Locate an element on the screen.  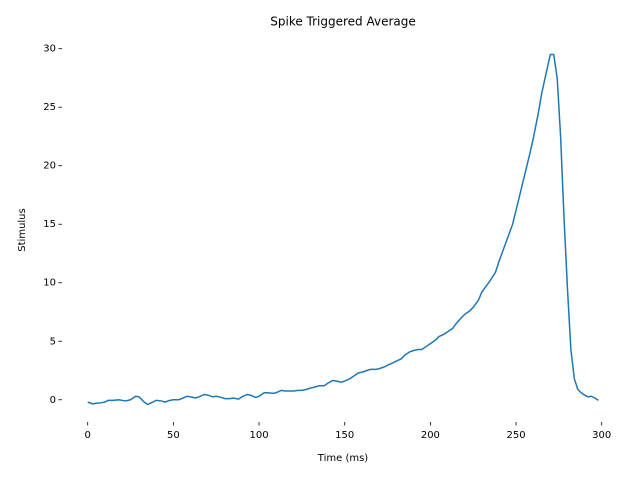
y-tick-label: 10 is located at coordinates (49, 283).